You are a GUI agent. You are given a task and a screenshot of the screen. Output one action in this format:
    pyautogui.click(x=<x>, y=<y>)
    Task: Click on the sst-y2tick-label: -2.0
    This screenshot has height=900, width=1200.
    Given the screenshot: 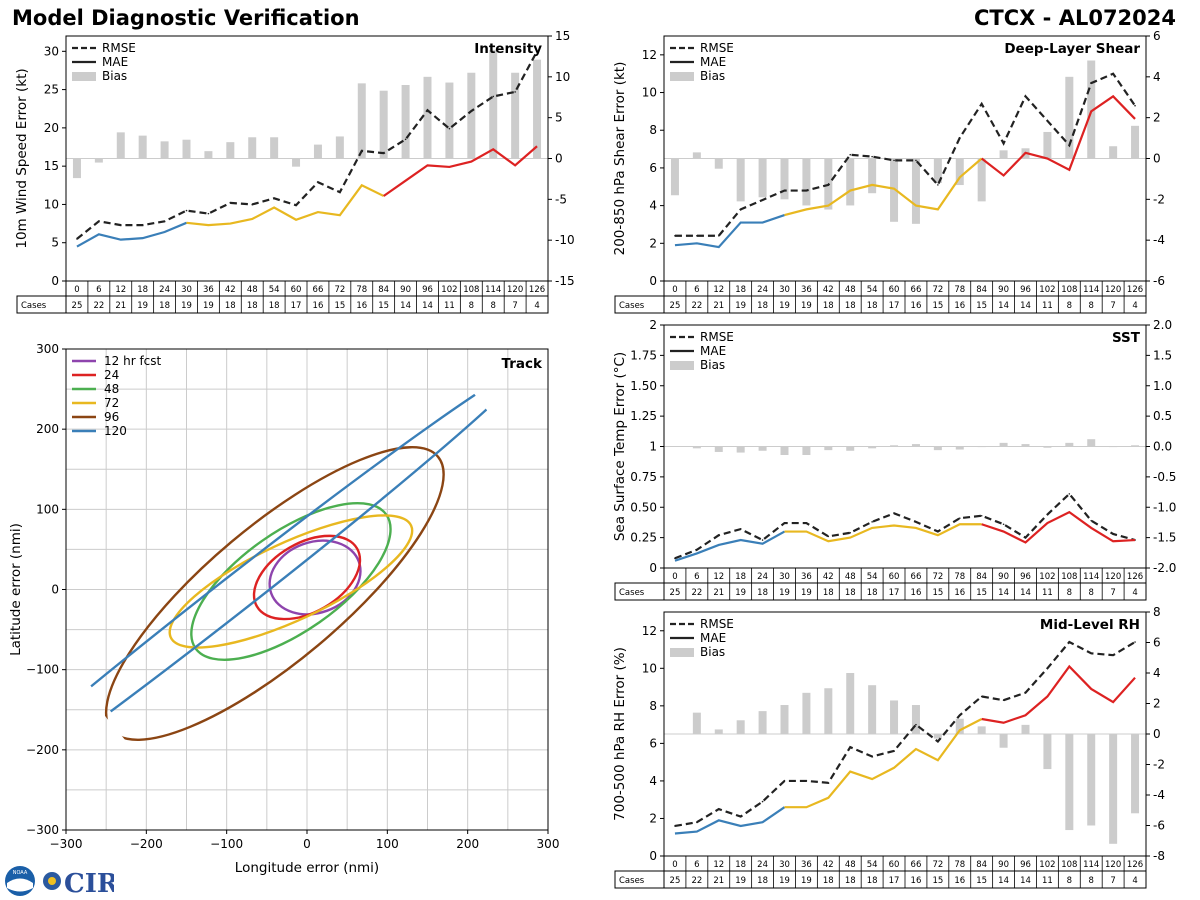 What is the action you would take?
    pyautogui.click(x=1164, y=568)
    